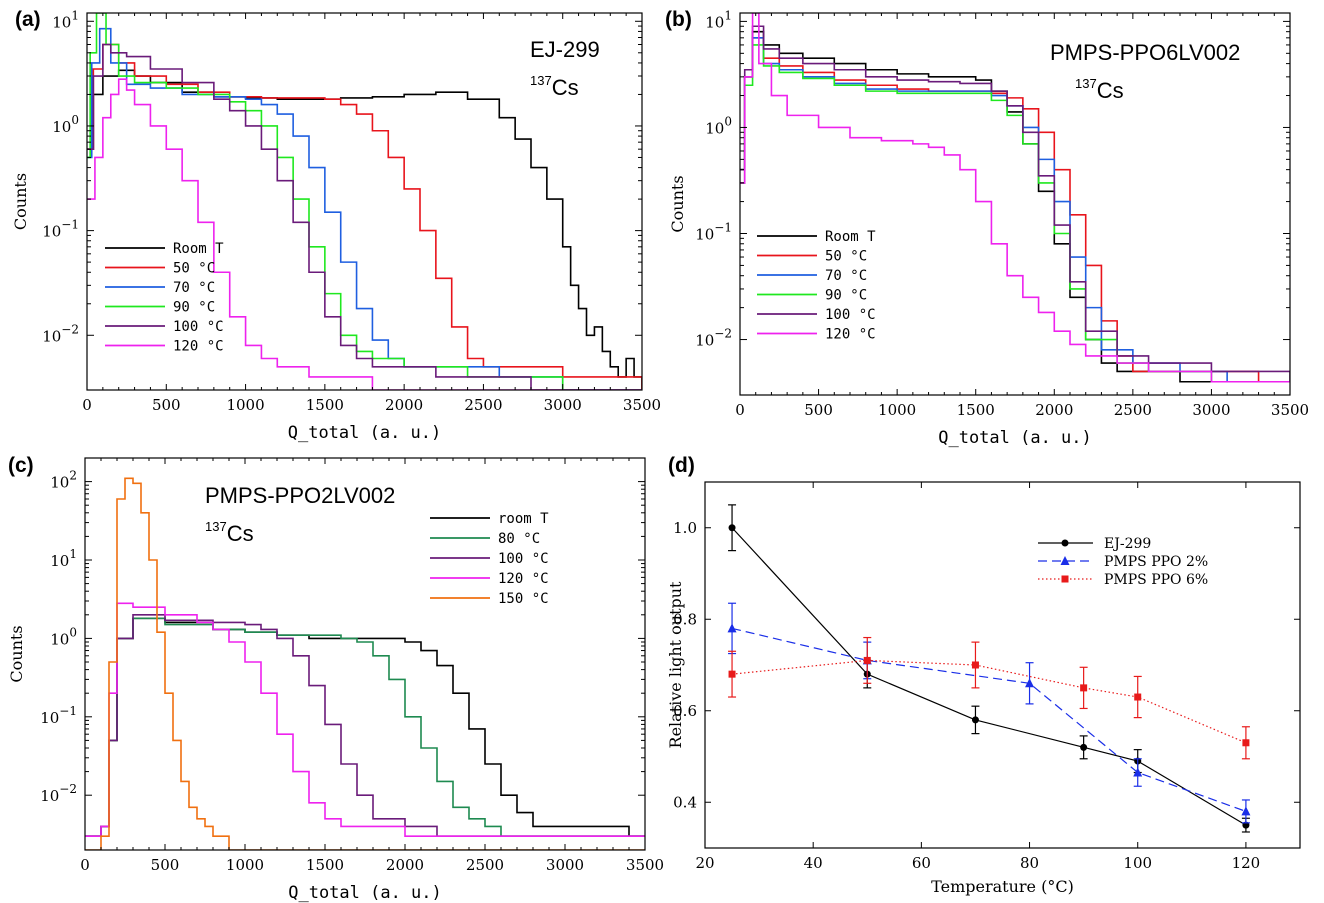 Image resolution: width=1324 pixels, height=903 pixels. I want to click on series-80-c-line, so click(365, 727).